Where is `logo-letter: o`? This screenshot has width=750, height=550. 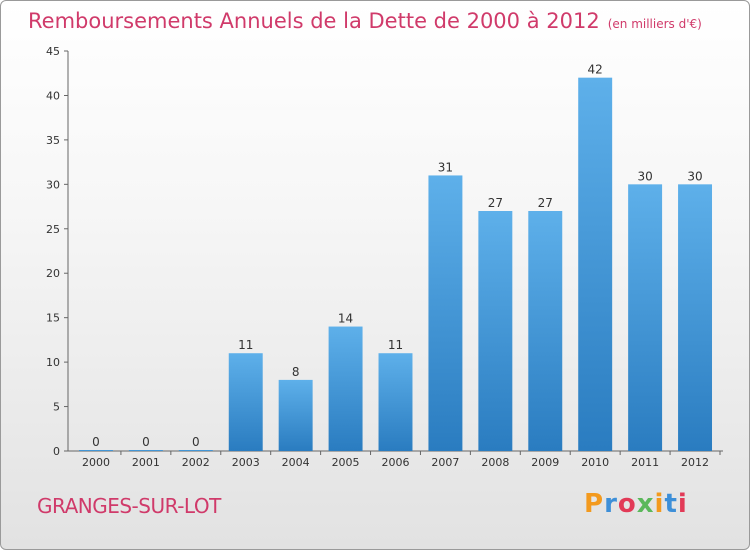
logo-letter: o is located at coordinates (627, 504).